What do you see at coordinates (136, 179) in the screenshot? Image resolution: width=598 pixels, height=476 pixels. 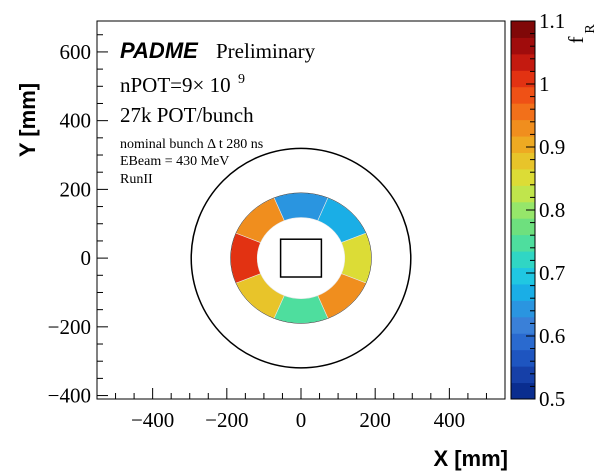 I see `run-label: RunII` at bounding box center [136, 179].